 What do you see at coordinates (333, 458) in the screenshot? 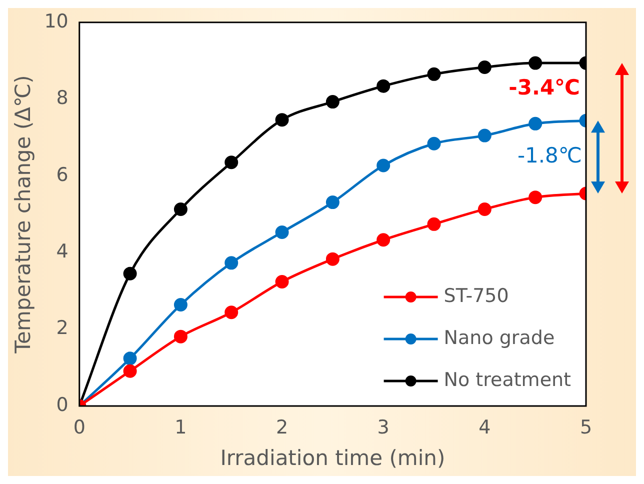
I see `x-axis-title: Irradiation time (min)` at bounding box center [333, 458].